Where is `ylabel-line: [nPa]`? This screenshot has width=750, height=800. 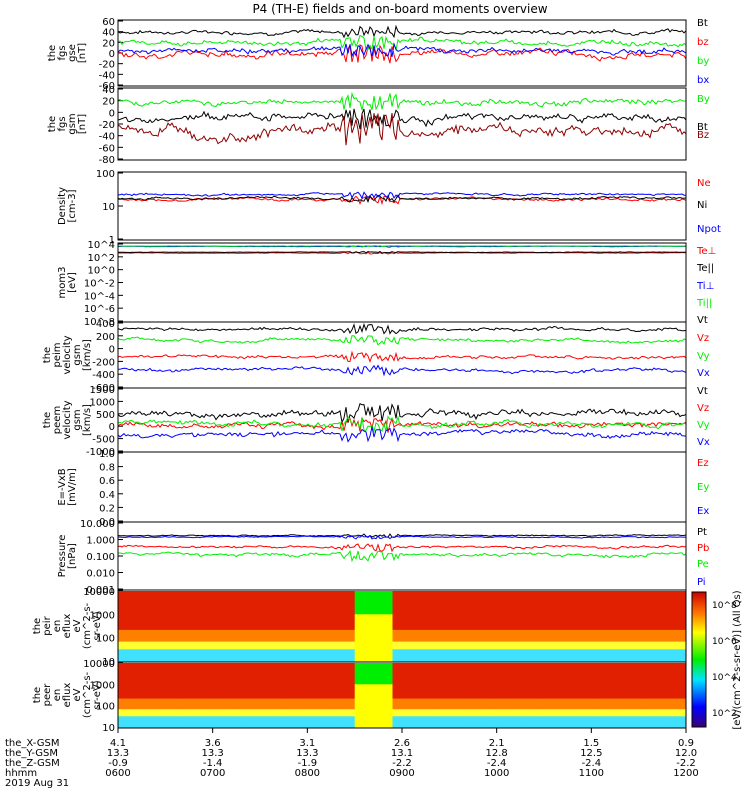
ylabel-line: [nPa] is located at coordinates (72, 556).